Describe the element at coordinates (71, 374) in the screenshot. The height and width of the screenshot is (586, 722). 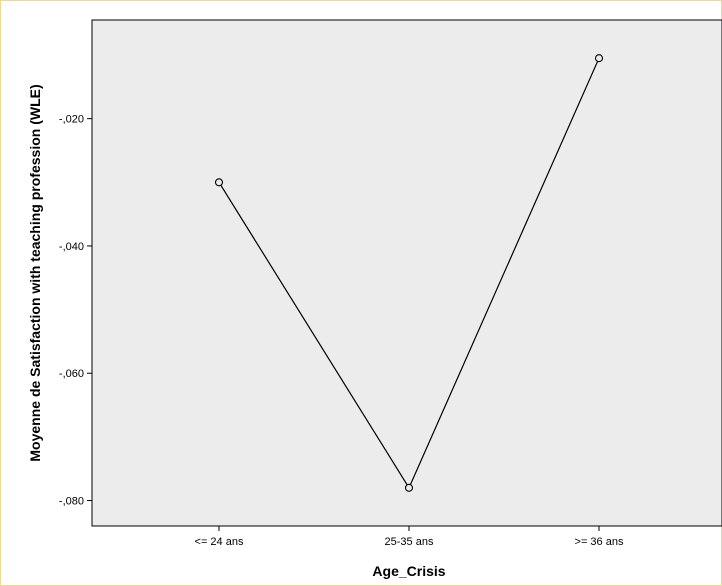
I see `y-tick-label: -,060` at that location.